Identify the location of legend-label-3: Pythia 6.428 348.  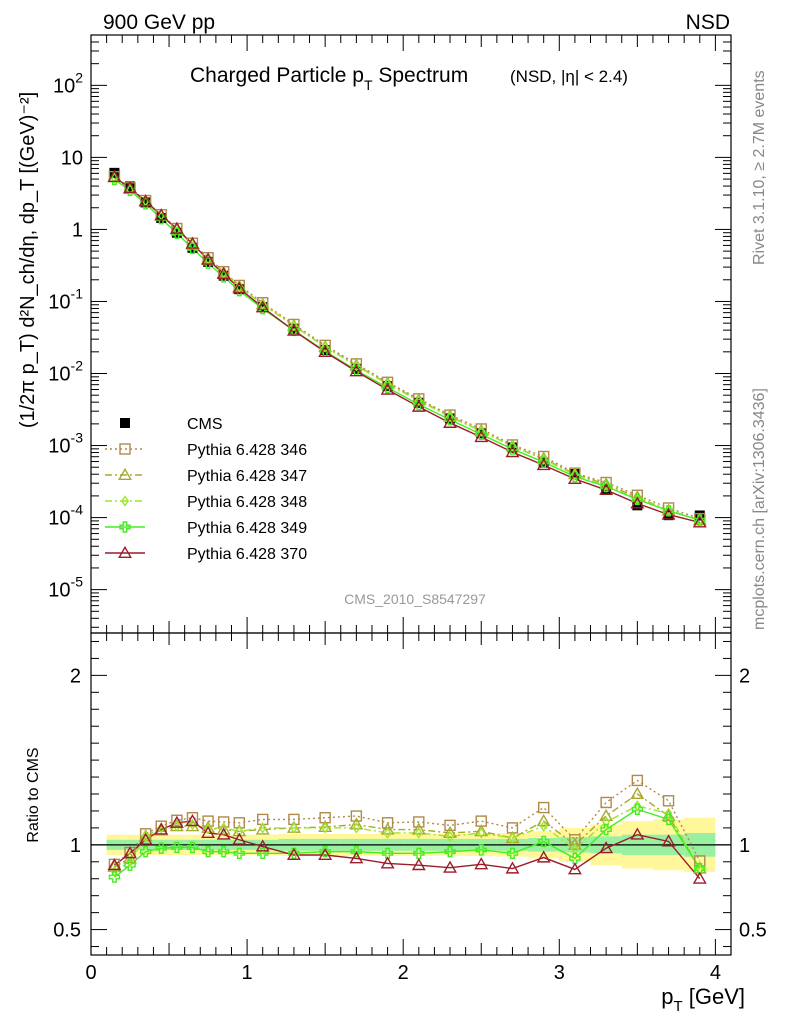
(247, 502).